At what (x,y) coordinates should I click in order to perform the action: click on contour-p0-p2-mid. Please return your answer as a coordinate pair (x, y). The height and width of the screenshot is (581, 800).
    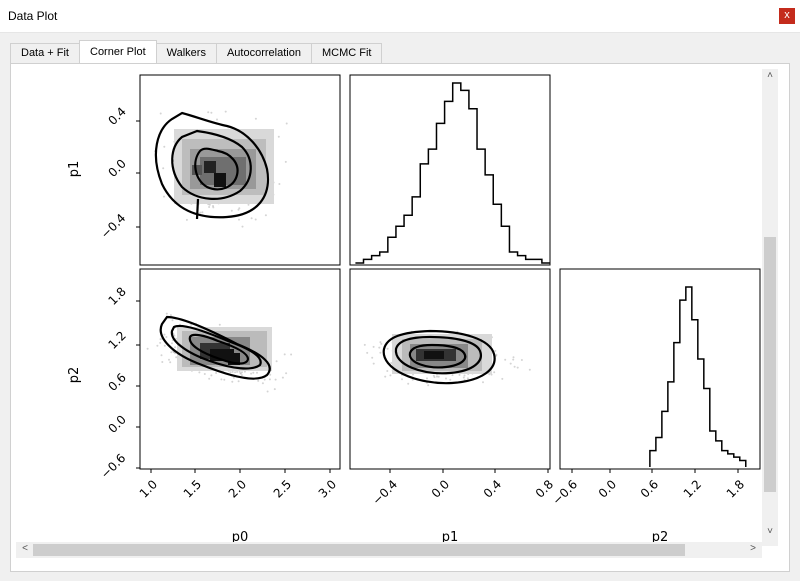
    Looking at the image, I should click on (216, 347).